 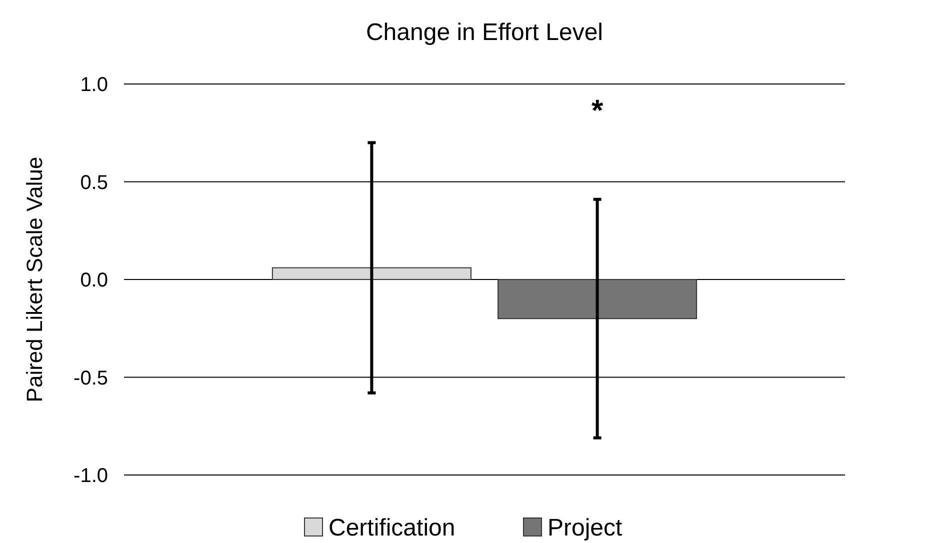 What do you see at coordinates (485, 32) in the screenshot?
I see `chart-title: Change in Effort Level` at bounding box center [485, 32].